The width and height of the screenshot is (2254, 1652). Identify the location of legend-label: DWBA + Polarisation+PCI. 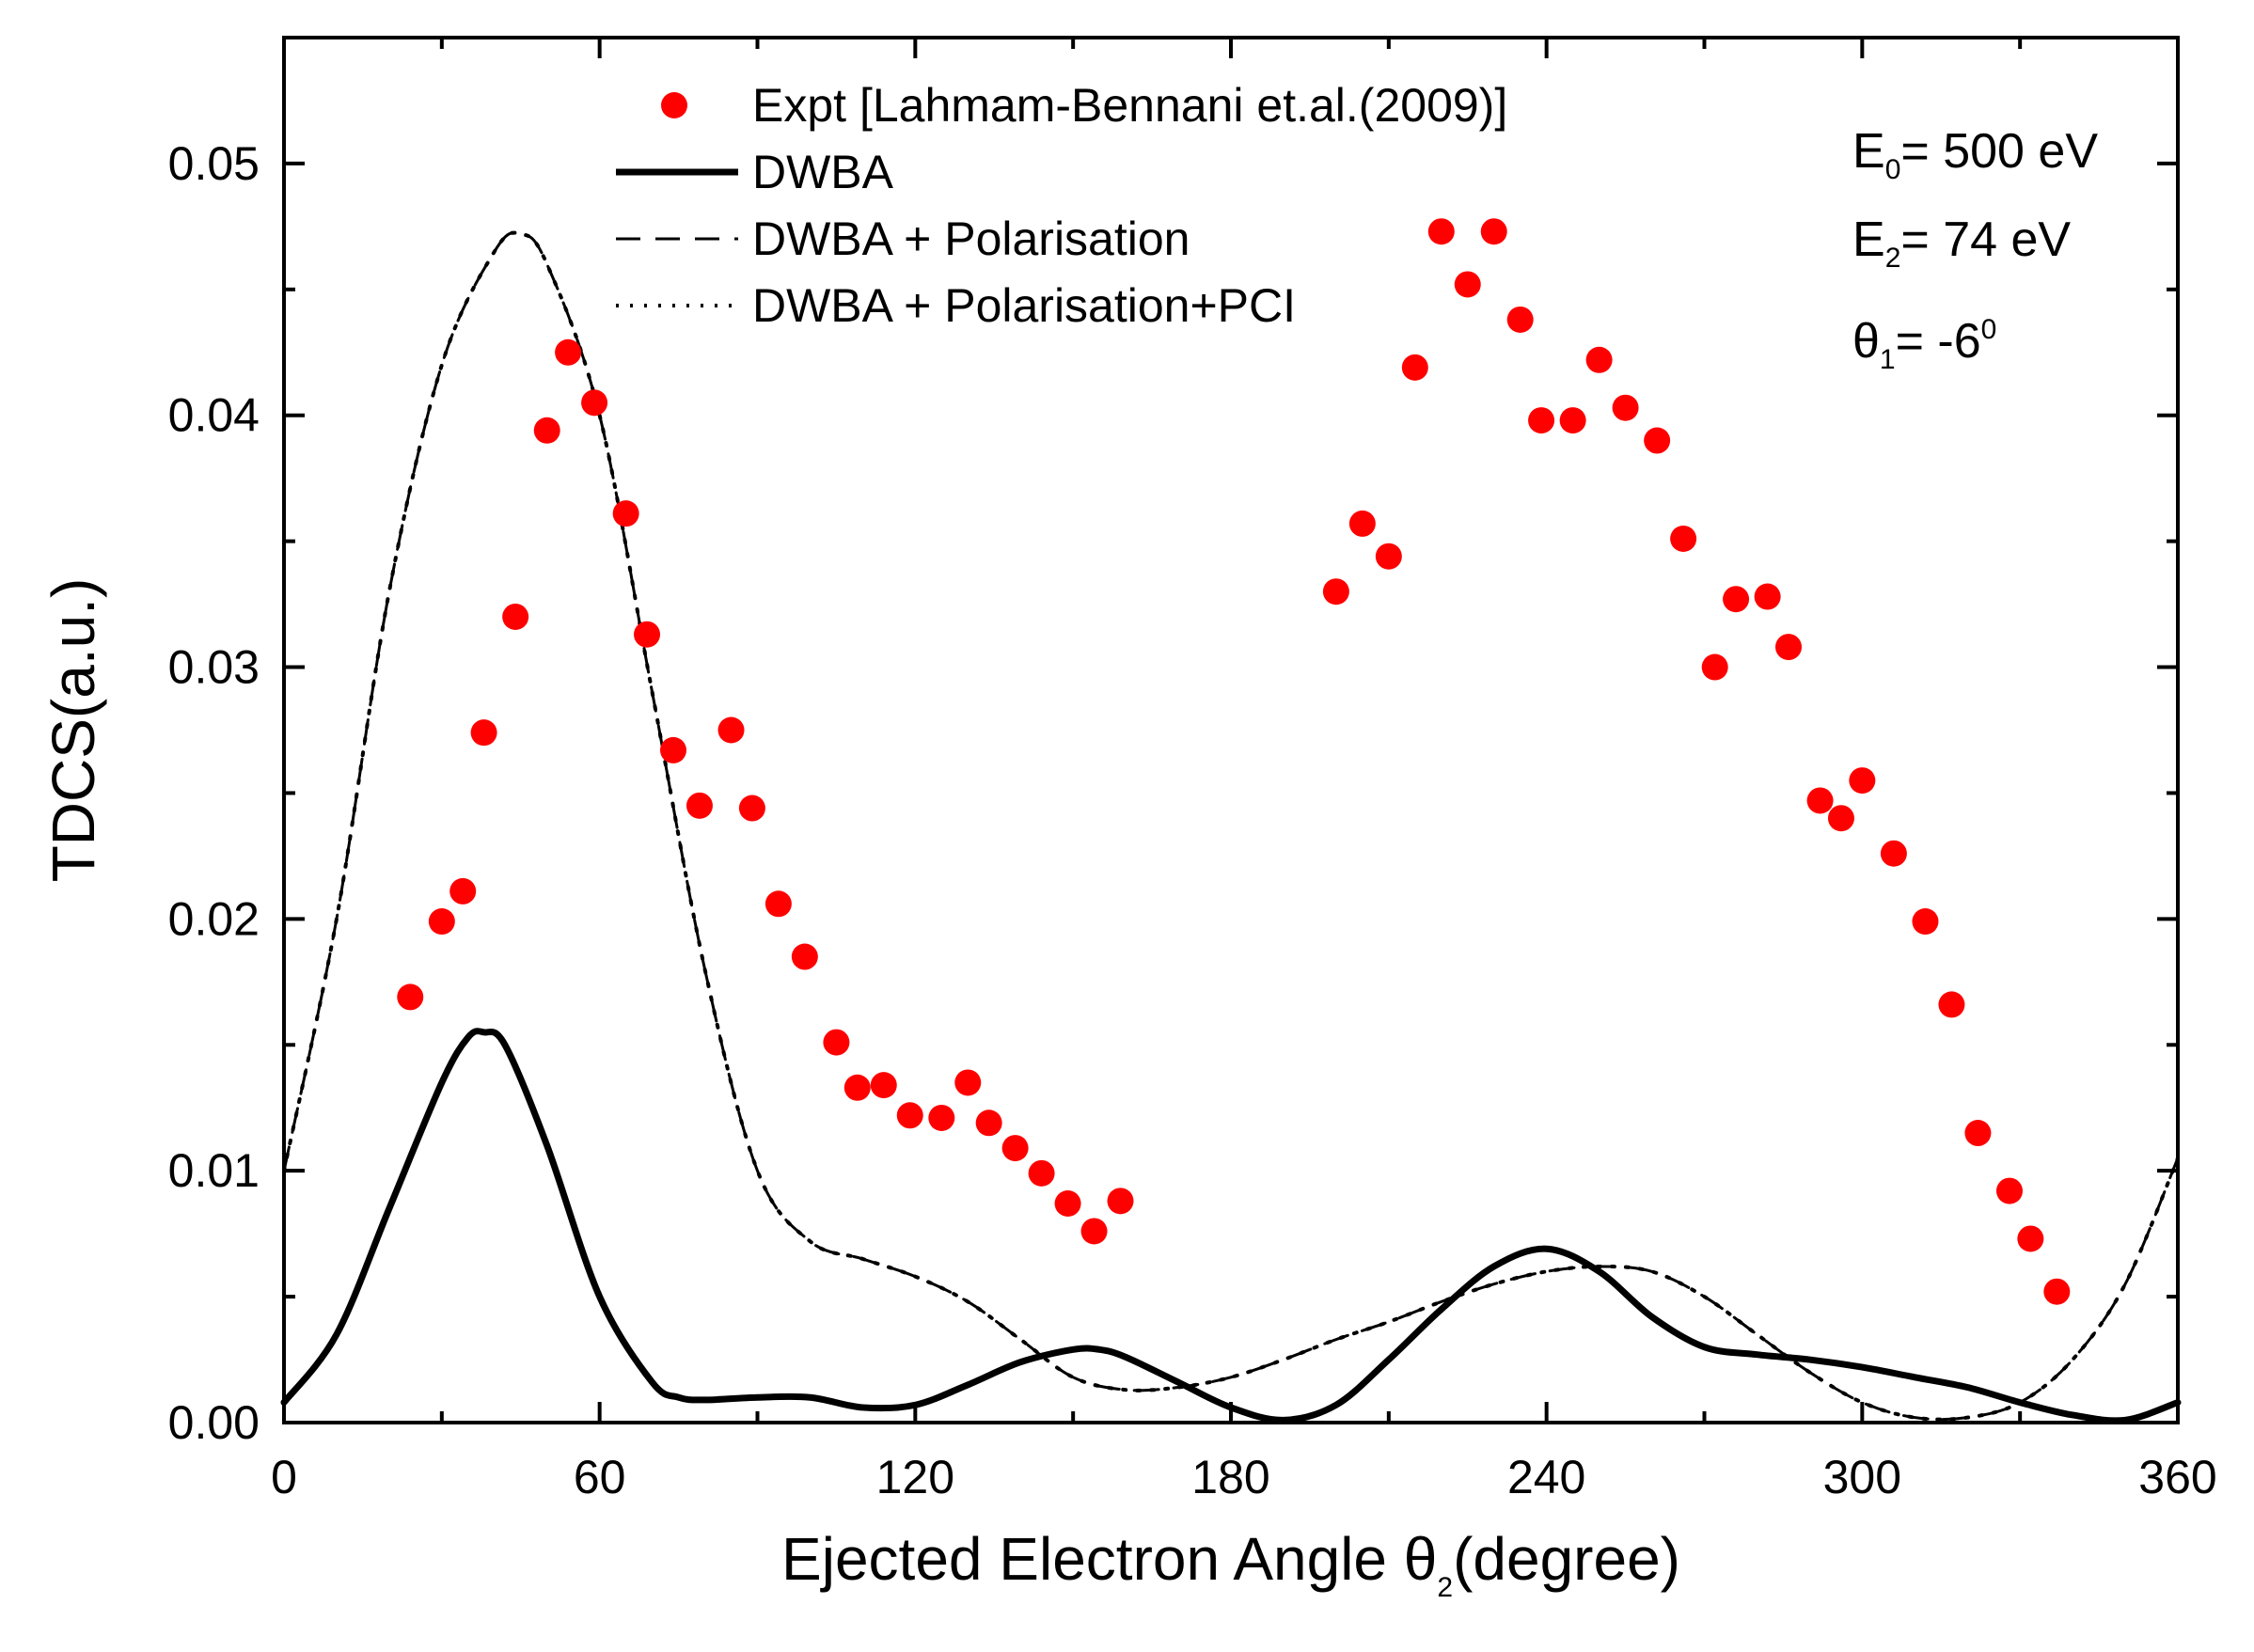
(1024, 306).